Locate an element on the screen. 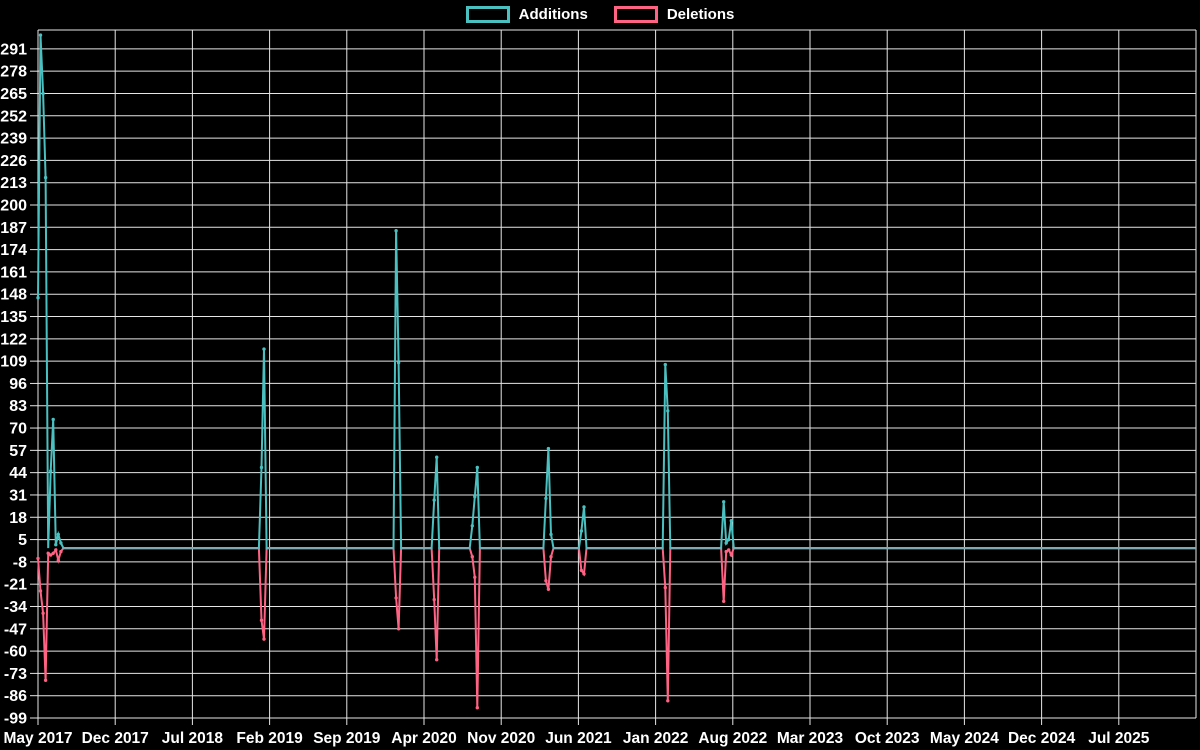  x-tick-label: Feb 2019 is located at coordinates (269, 738).